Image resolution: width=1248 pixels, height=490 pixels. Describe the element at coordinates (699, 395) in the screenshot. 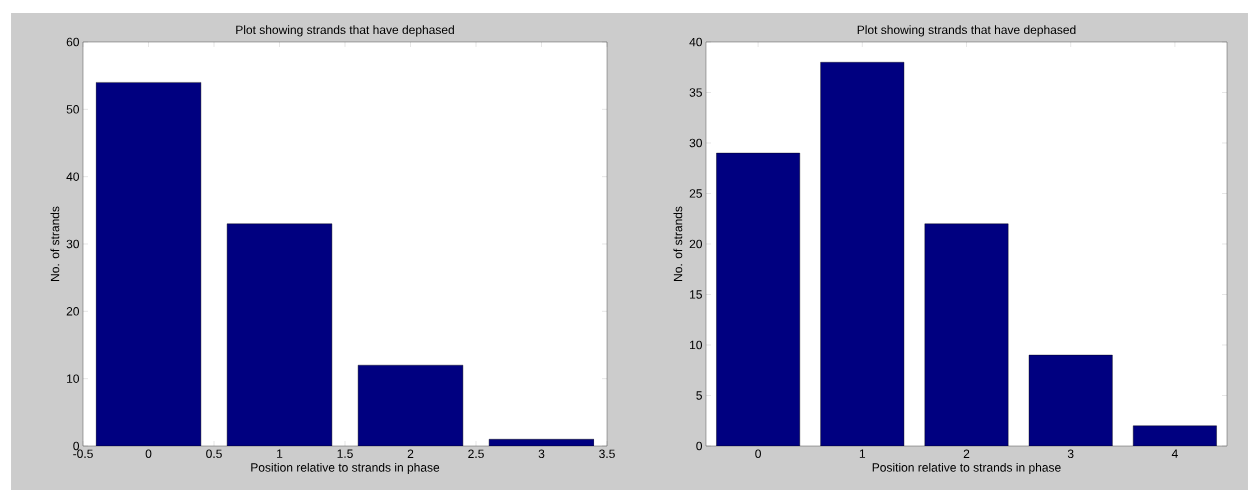

I see `y-tick-label: 5` at that location.